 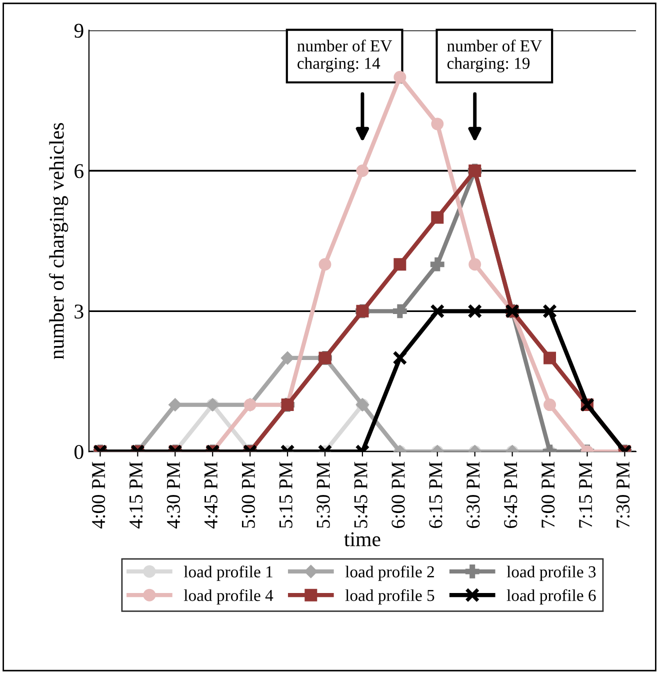 What do you see at coordinates (285, 495) in the screenshot?
I see `x-tick-label: 5:15 PM` at bounding box center [285, 495].